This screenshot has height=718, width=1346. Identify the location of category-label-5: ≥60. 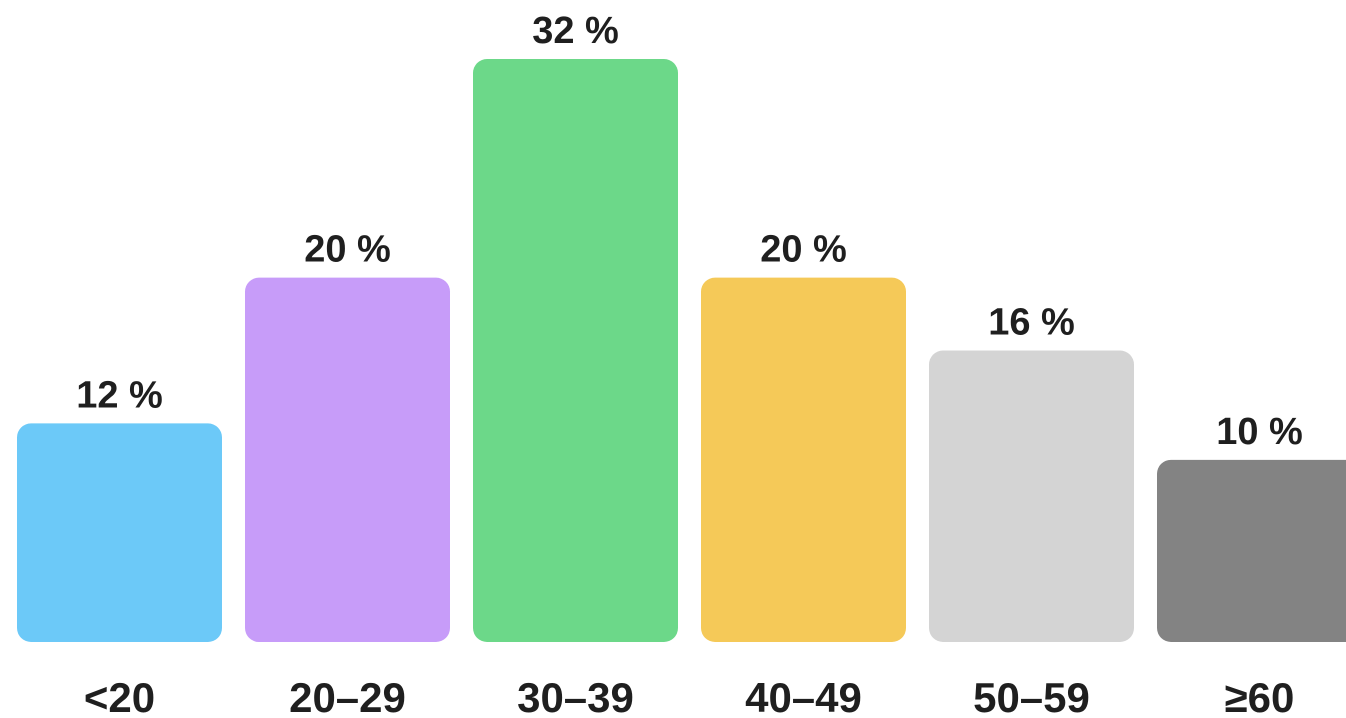
(1260, 696).